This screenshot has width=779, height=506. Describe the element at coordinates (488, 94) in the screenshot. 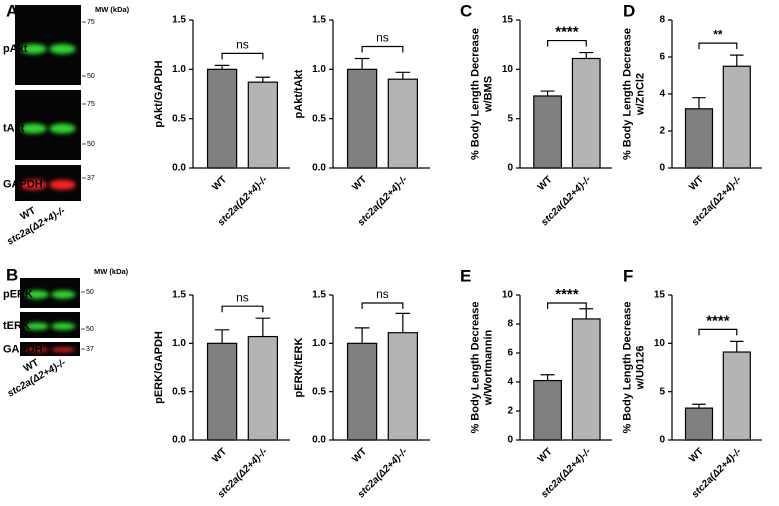

I see `y-axis-label: w/BMS` at that location.